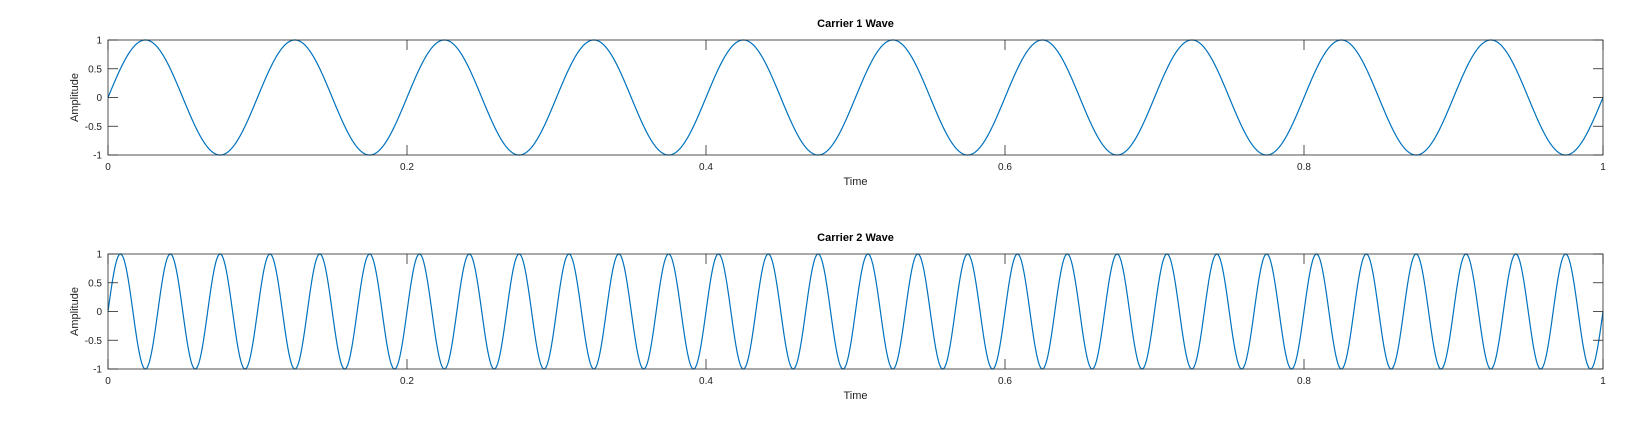 The width and height of the screenshot is (1645, 427). What do you see at coordinates (855, 238) in the screenshot?
I see `chart-title: Carrier 2 Wave` at bounding box center [855, 238].